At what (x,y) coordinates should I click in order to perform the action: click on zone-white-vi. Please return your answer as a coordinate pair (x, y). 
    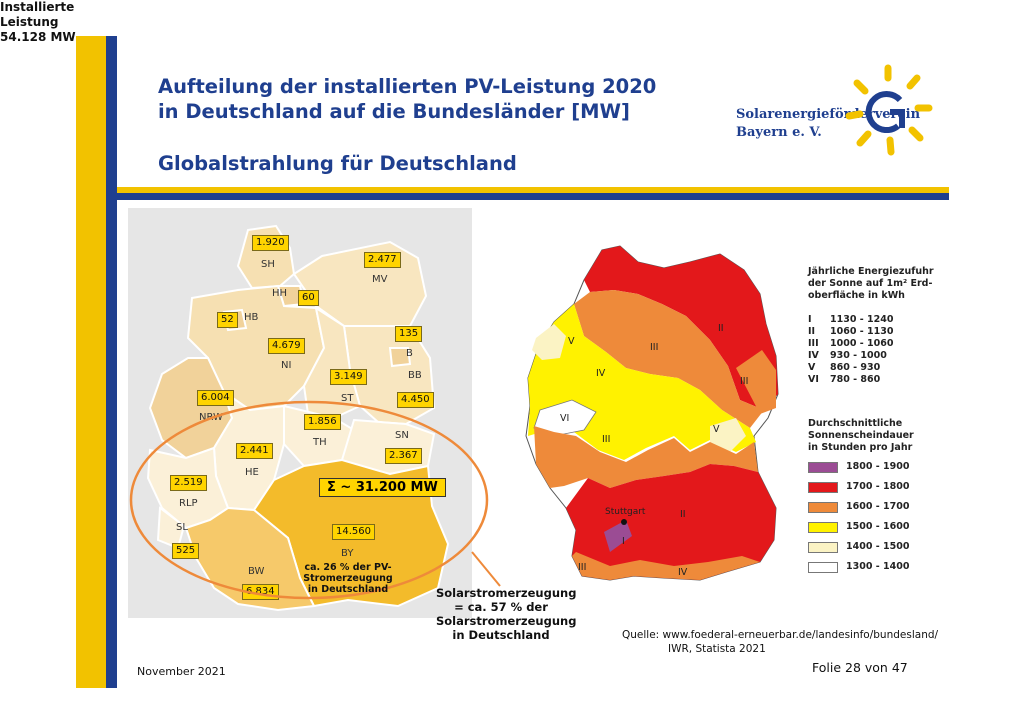
    Looking at the image, I should click on (565, 418).